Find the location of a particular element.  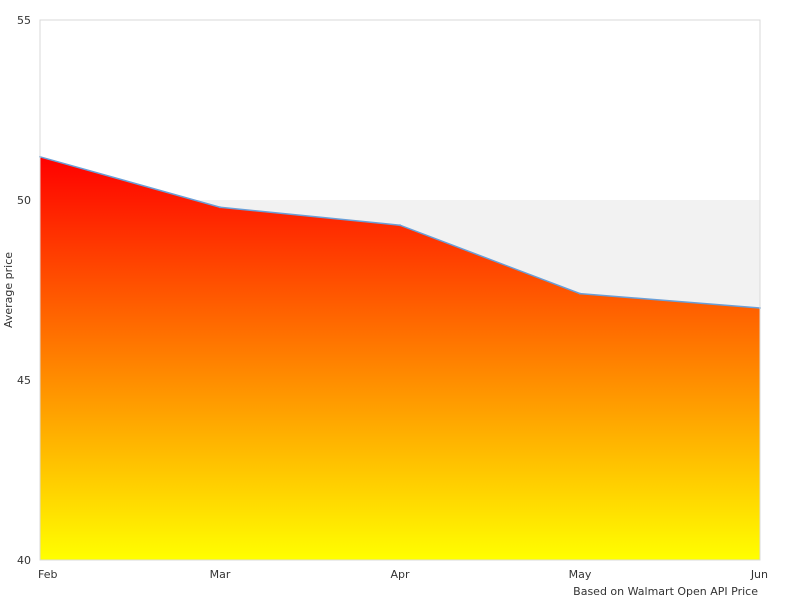

y-tick-label: 55 is located at coordinates (24, 20).